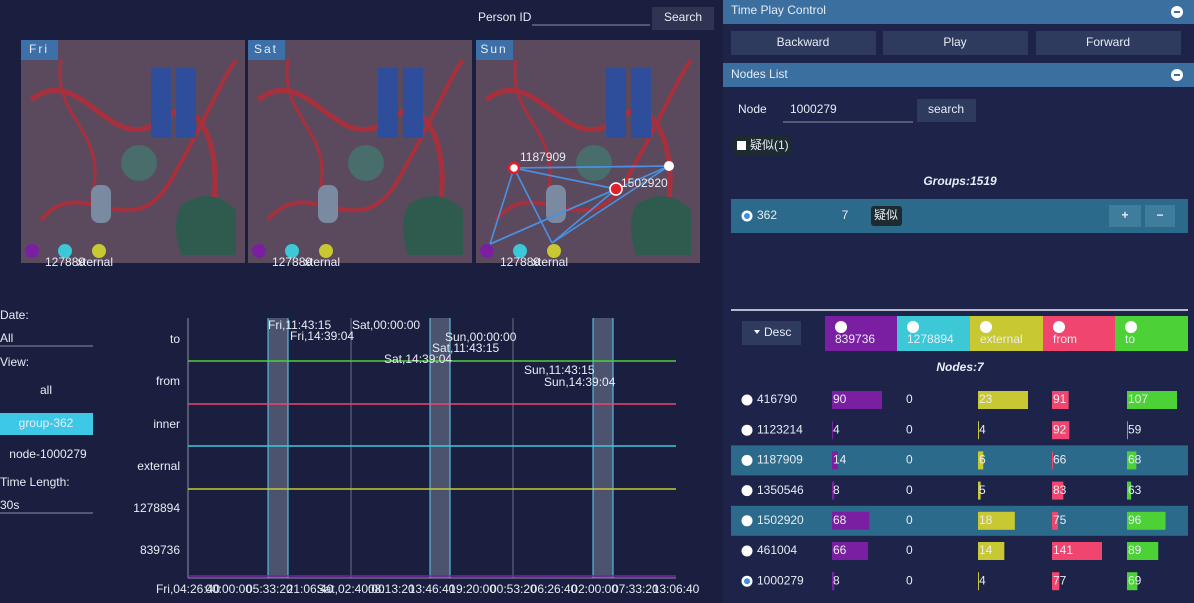 The image size is (1194, 603). What do you see at coordinates (418, 359) in the screenshot?
I see `annotation: Sat,14:39:04` at bounding box center [418, 359].